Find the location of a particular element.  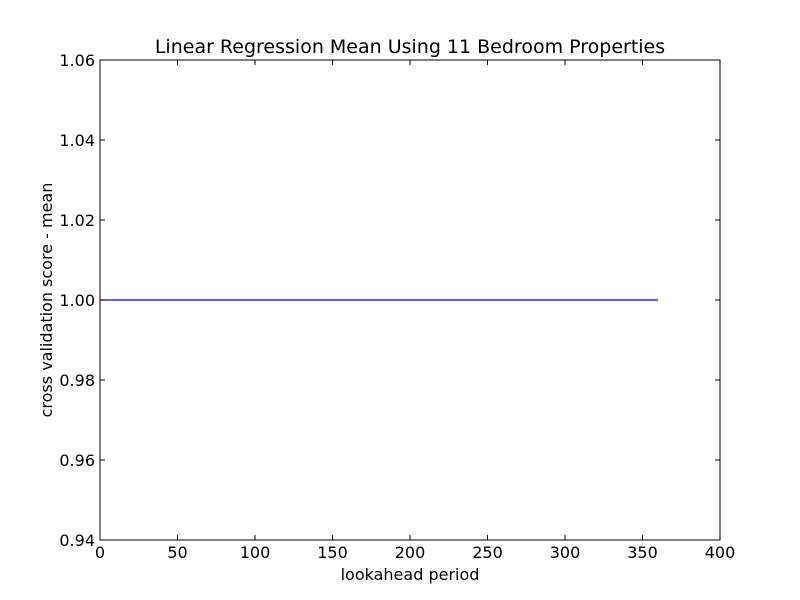

y-tick-label: 0.98 is located at coordinates (77, 380).